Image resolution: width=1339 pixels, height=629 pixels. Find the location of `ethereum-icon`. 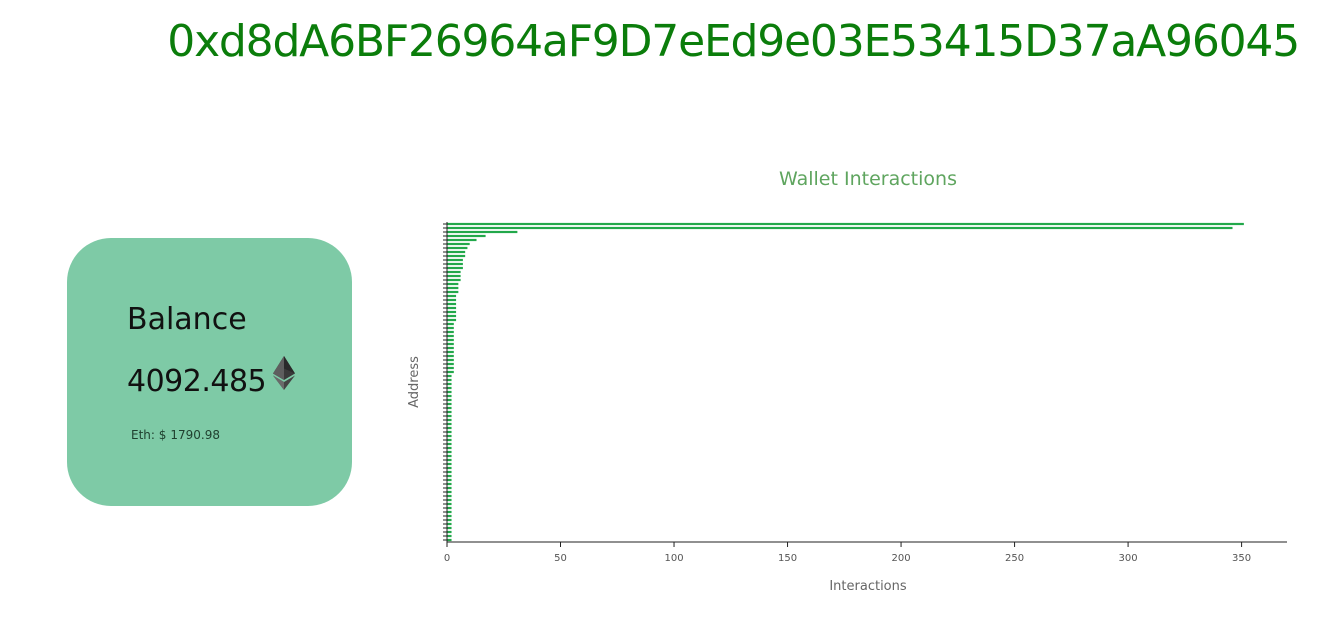

ethereum-icon is located at coordinates (284, 373).